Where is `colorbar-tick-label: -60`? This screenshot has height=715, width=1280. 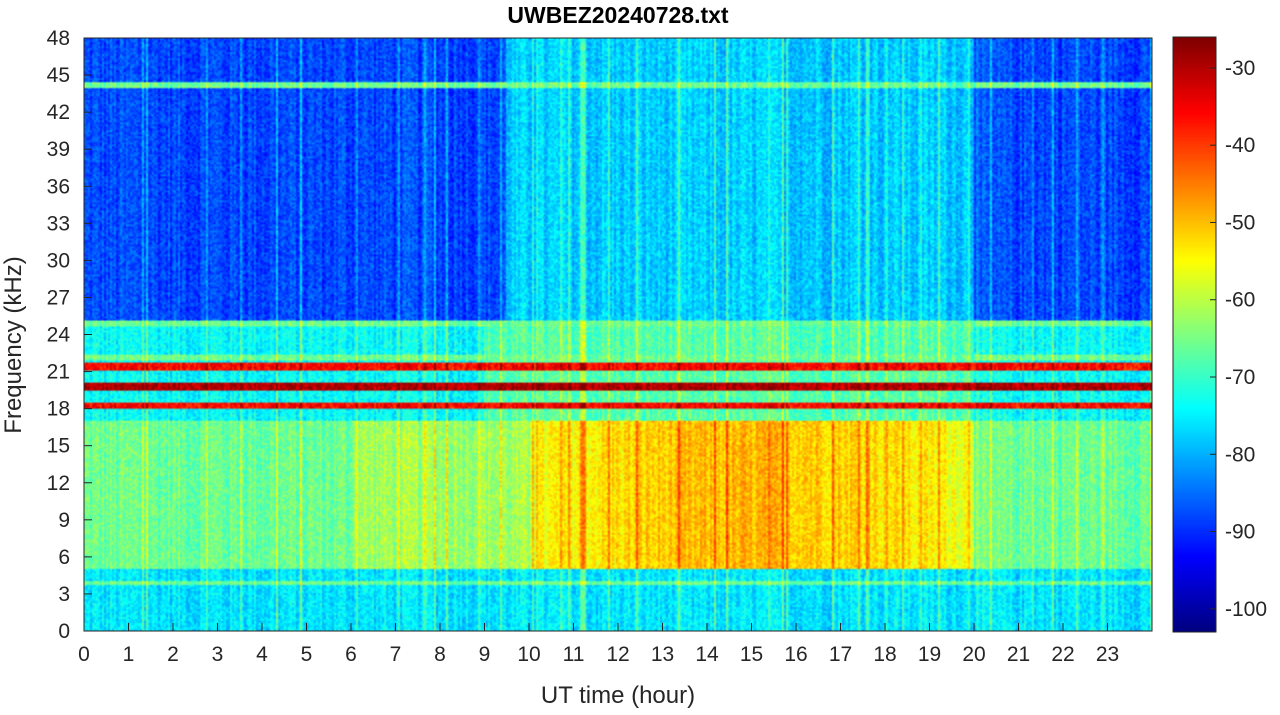
colorbar-tick-label: -60 is located at coordinates (1240, 300).